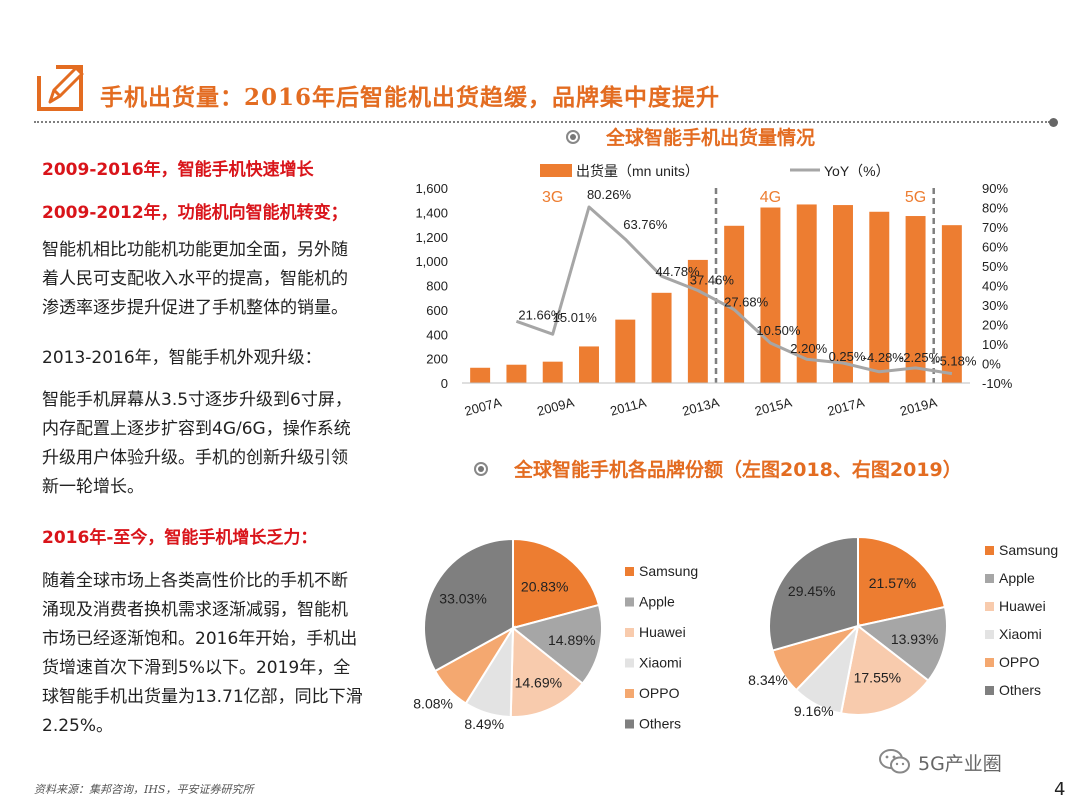 The height and width of the screenshot is (810, 1080). Describe the element at coordinates (773, 406) in the screenshot. I see `x-tick-label: 2015A` at that location.